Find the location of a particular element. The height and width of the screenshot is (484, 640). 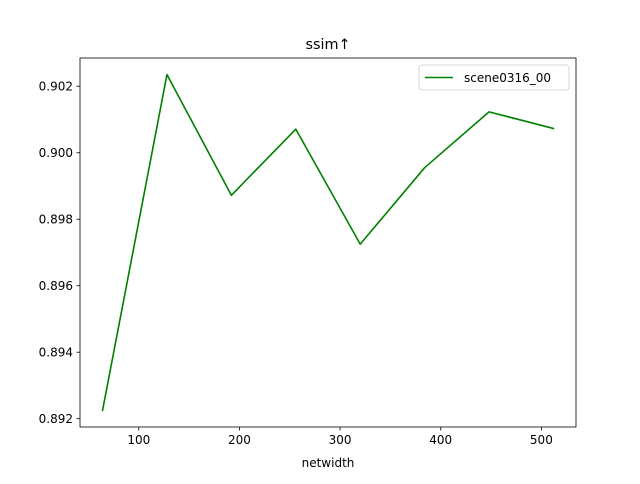

x-axis-label: netwidth is located at coordinates (328, 463).